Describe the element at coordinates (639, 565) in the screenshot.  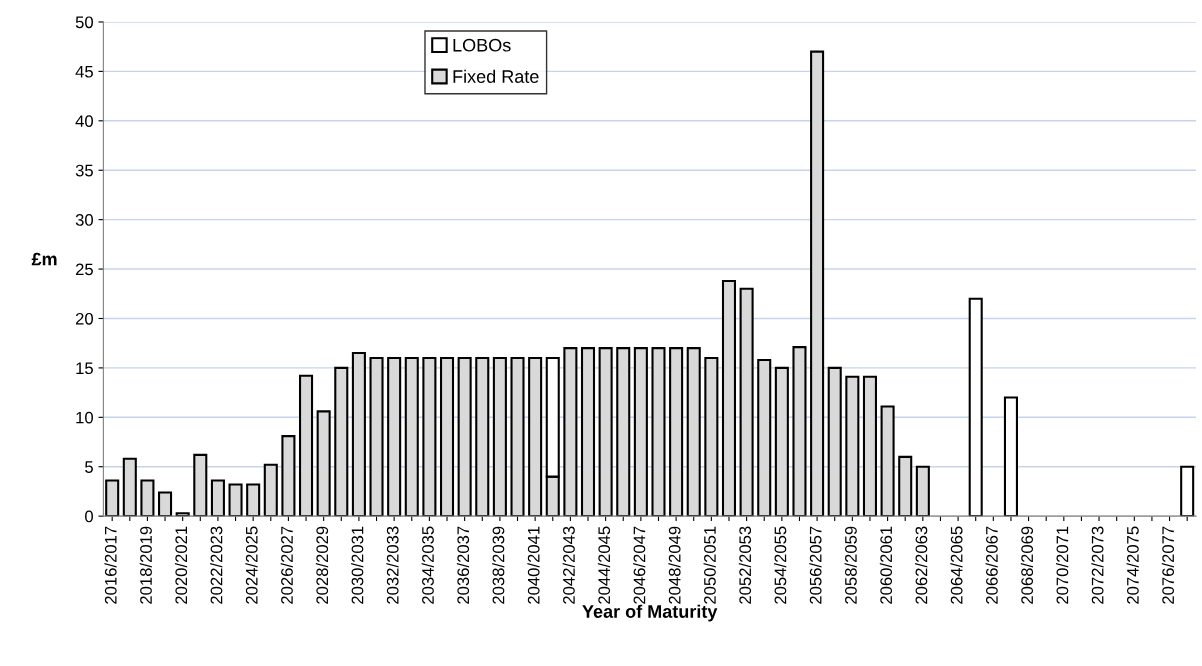
I see `x-tick-label: 2046/2047` at that location.